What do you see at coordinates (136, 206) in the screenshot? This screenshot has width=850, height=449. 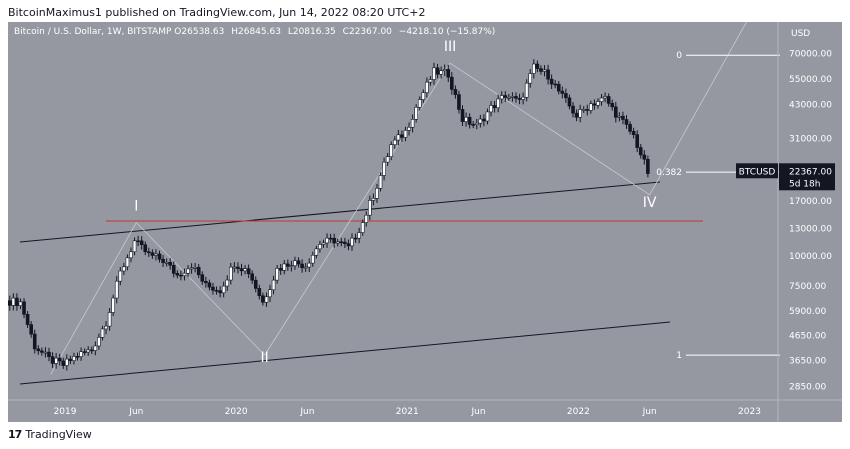 I see `wave-label: I` at bounding box center [136, 206].